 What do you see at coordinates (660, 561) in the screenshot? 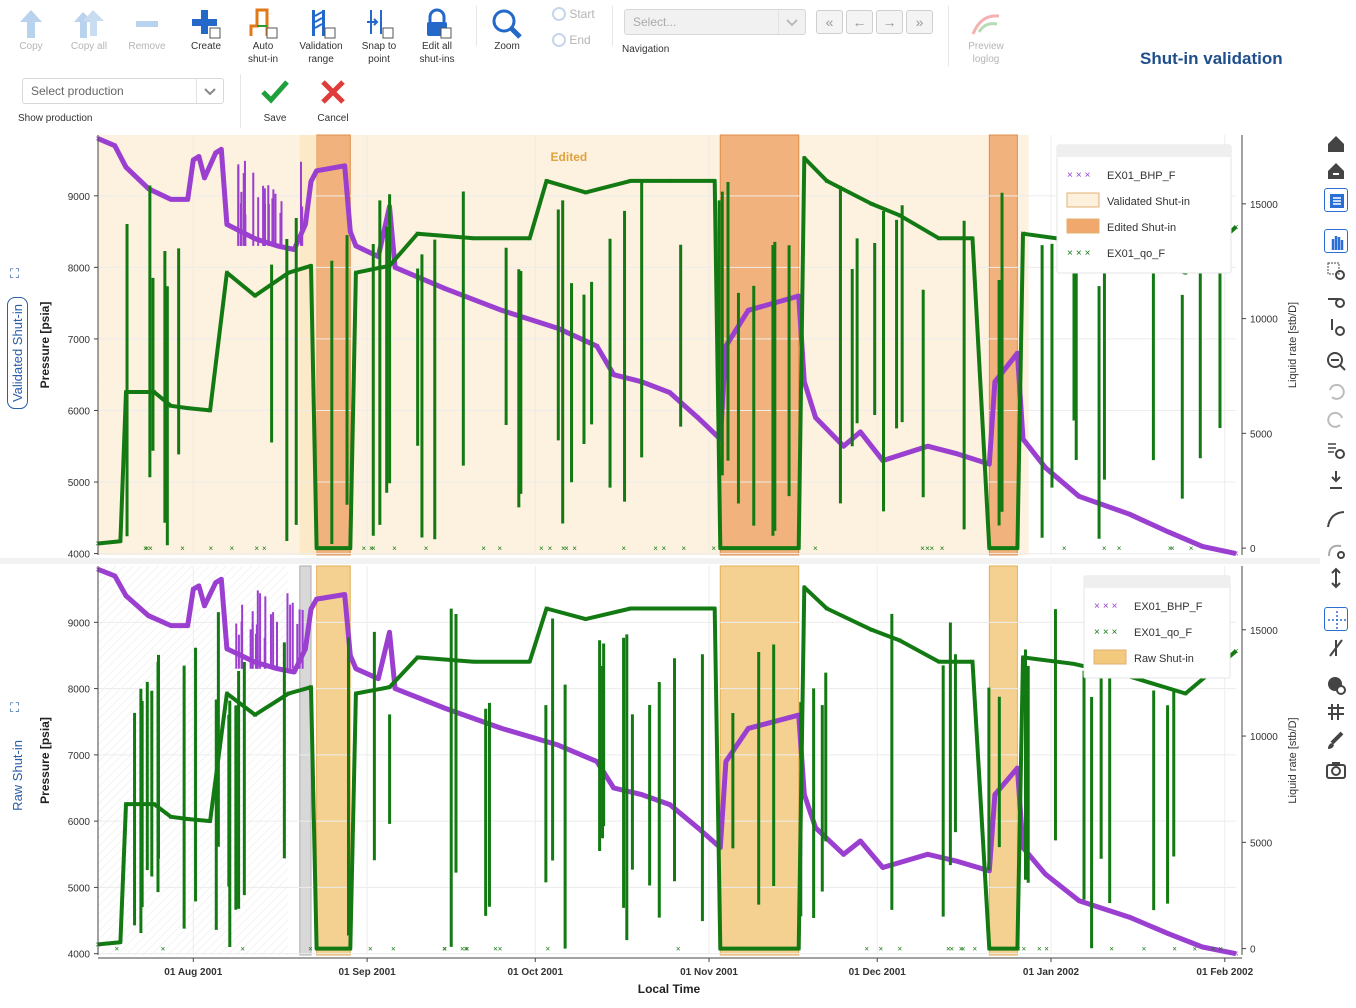
I see `panel-divider` at bounding box center [660, 561].